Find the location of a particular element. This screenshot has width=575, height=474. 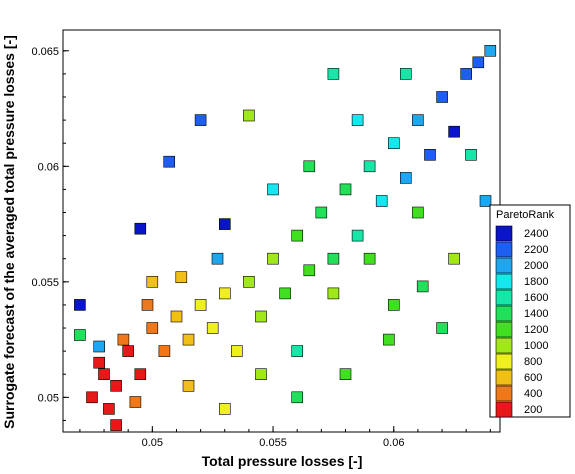

x-tick-label: 0.06 is located at coordinates (393, 443).